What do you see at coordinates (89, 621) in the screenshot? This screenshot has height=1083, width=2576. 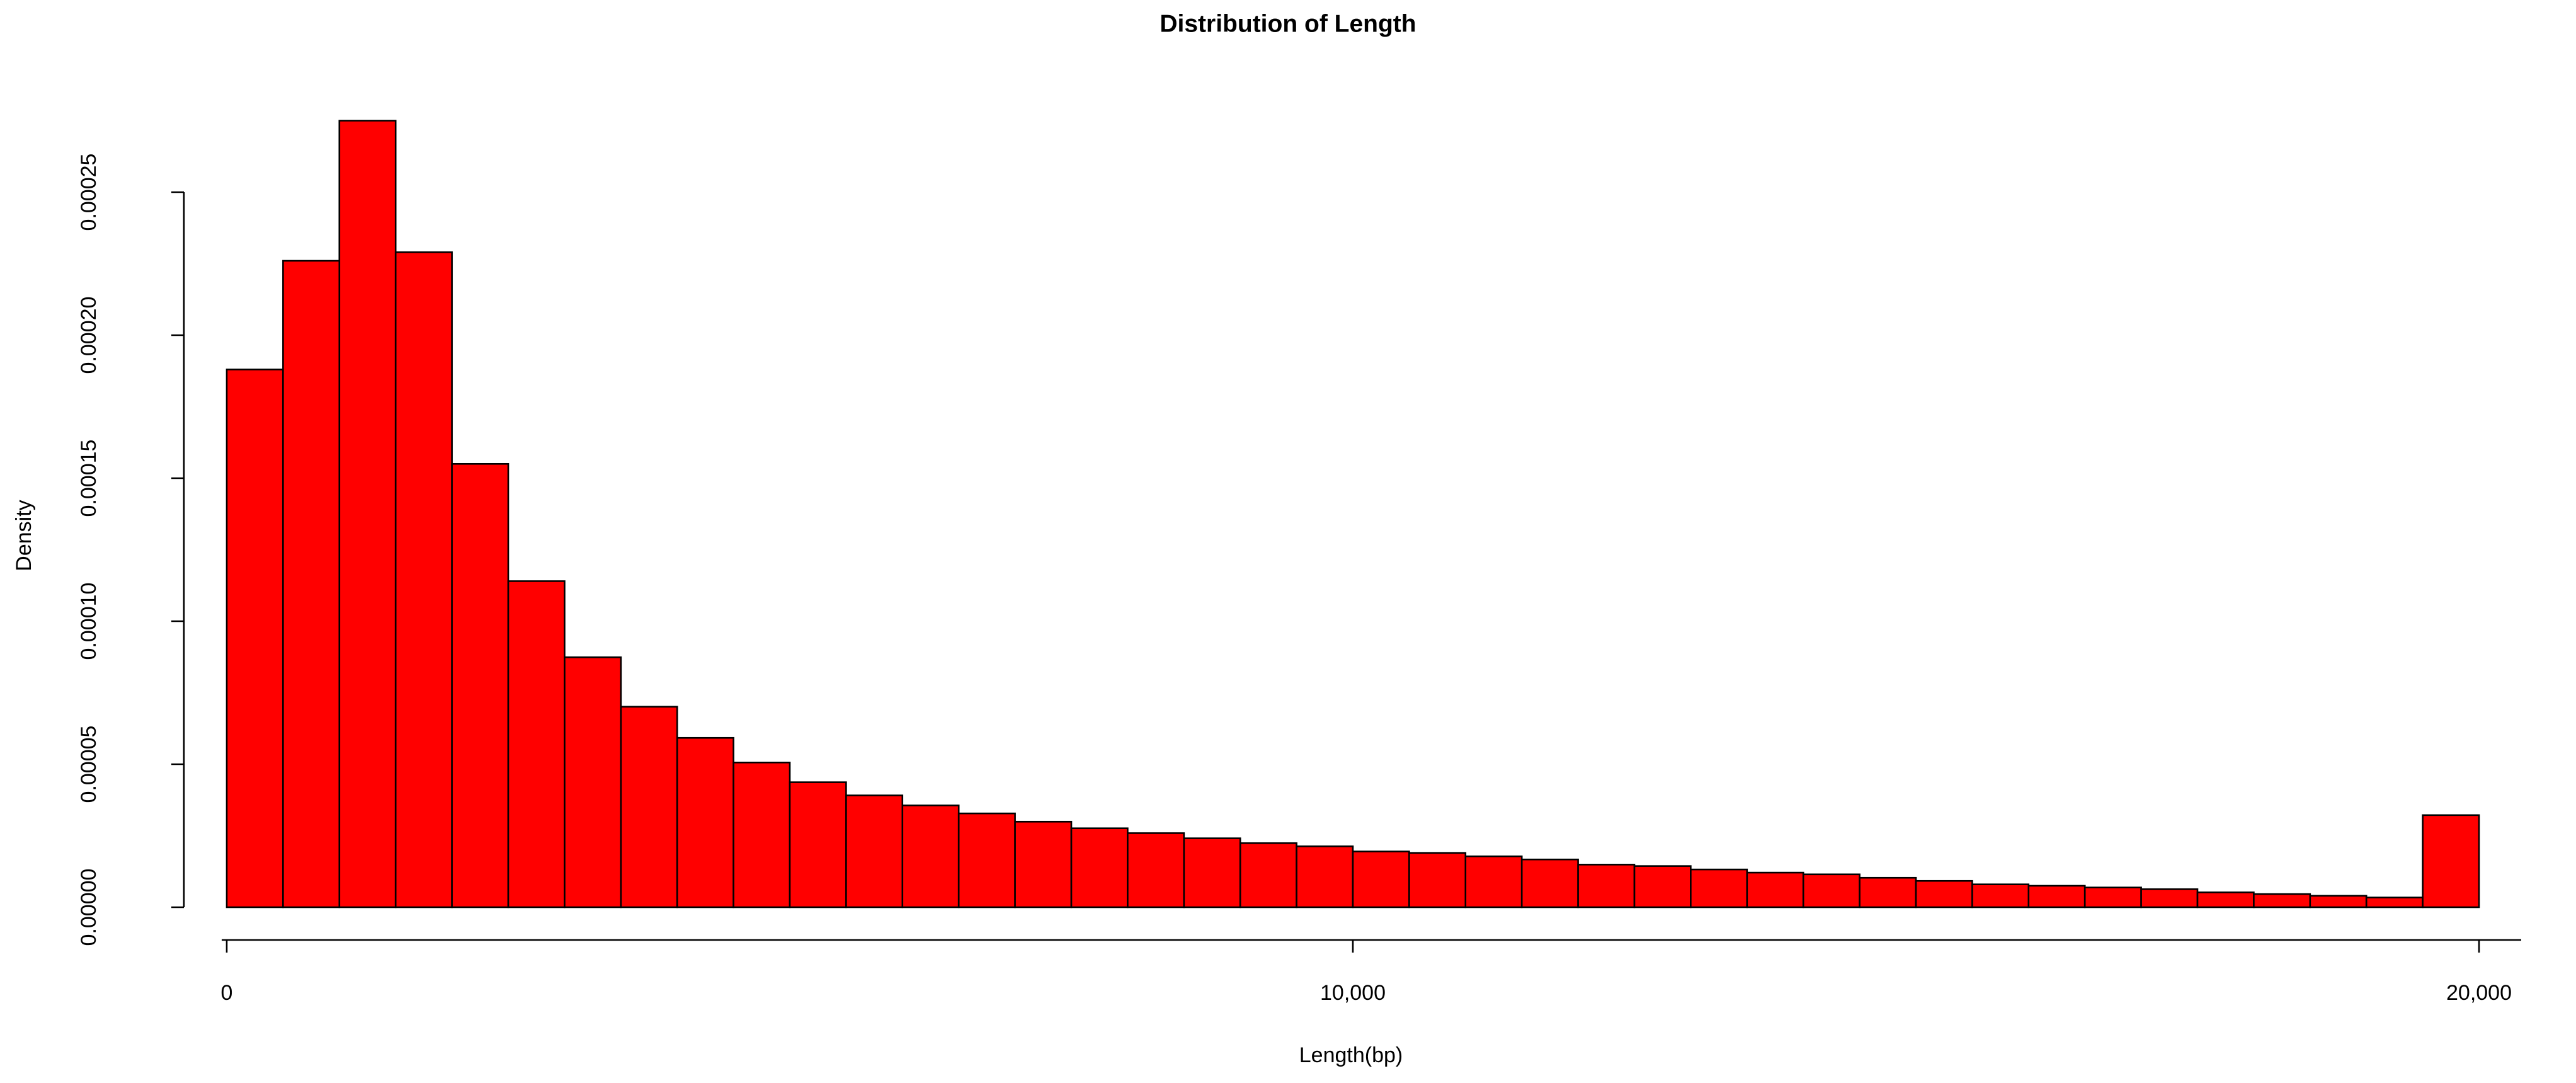 I see `y-tick-label: 0.00010` at bounding box center [89, 621].